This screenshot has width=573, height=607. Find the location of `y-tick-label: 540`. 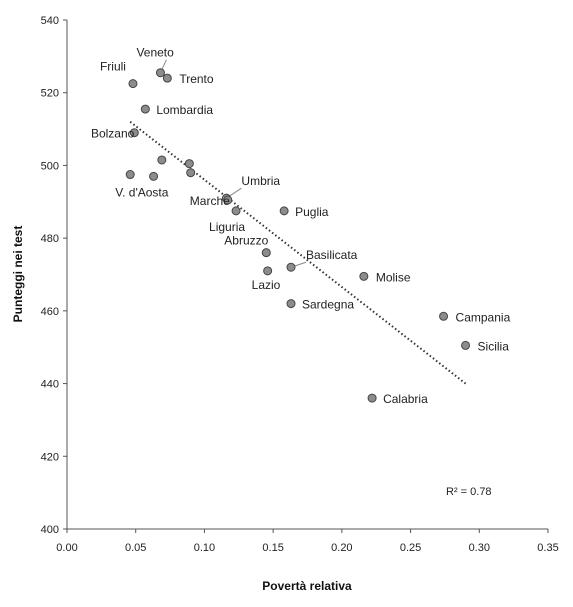

y-tick-label: 540 is located at coordinates (50, 21).